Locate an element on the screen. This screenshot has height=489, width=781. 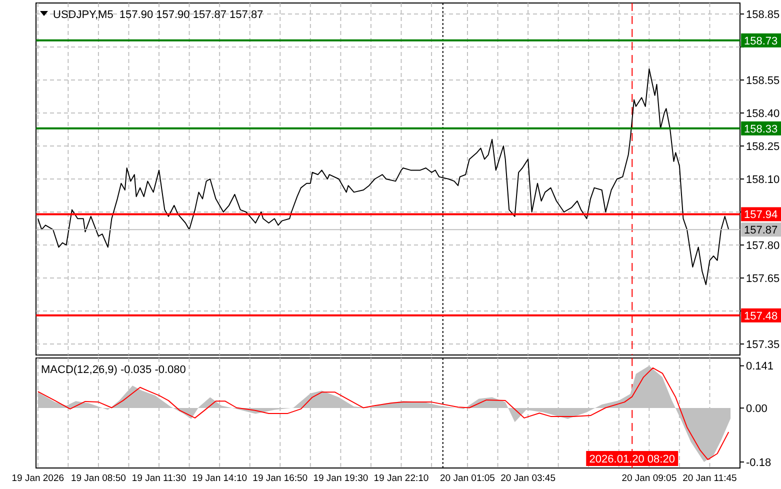
text: MACD(12,26,9) -0.035 -0.080 is located at coordinates (113, 370).